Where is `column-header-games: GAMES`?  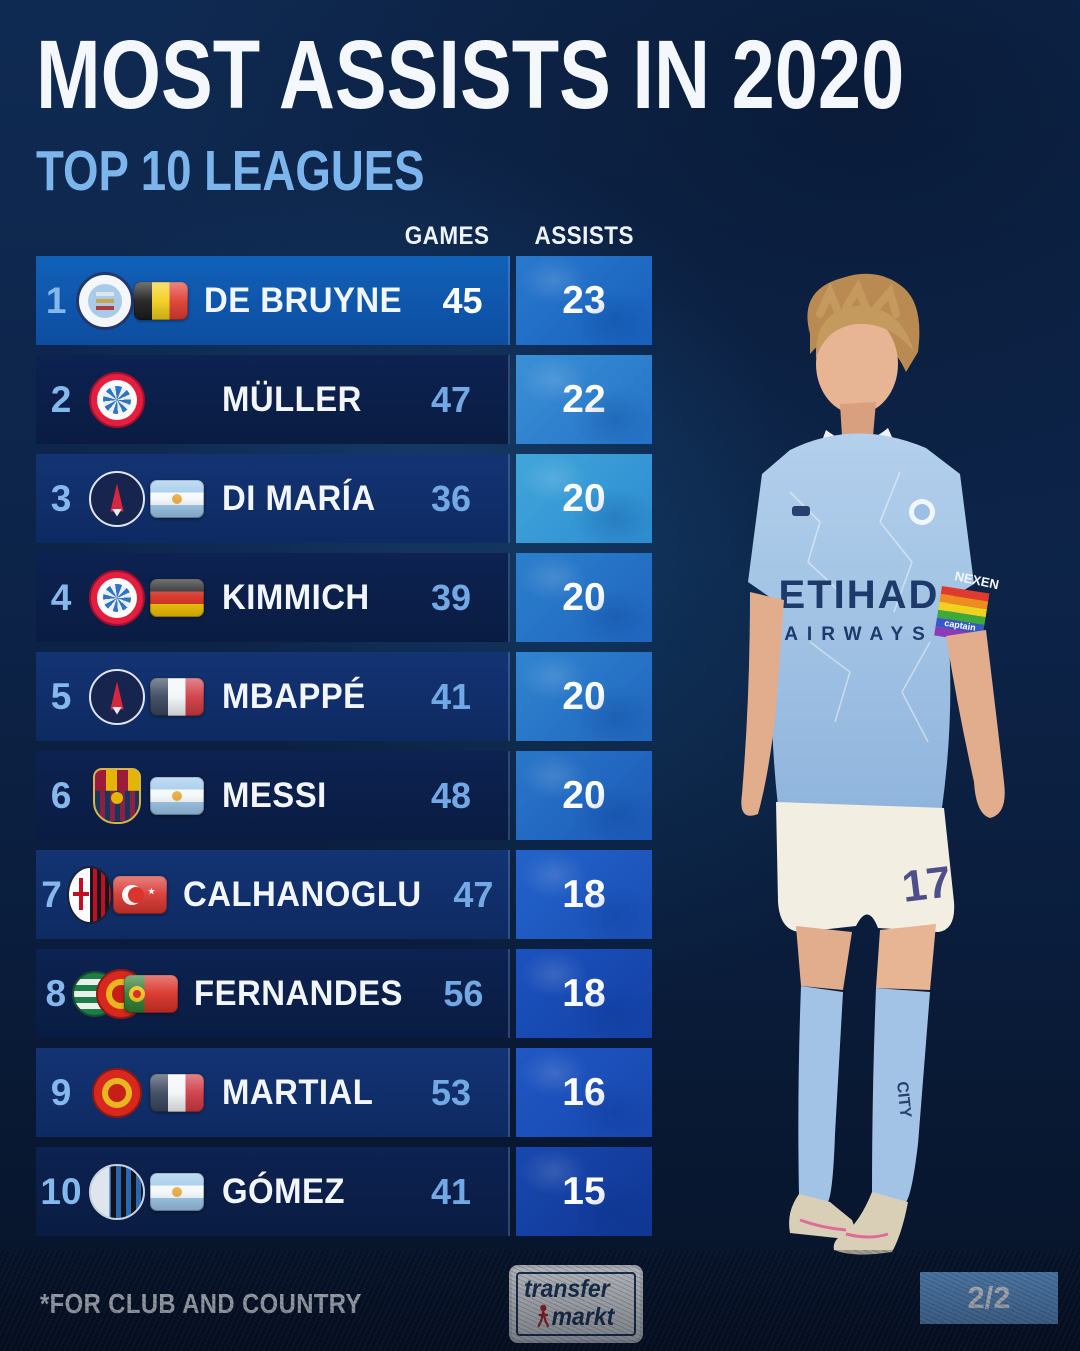 column-header-games: GAMES is located at coordinates (447, 236).